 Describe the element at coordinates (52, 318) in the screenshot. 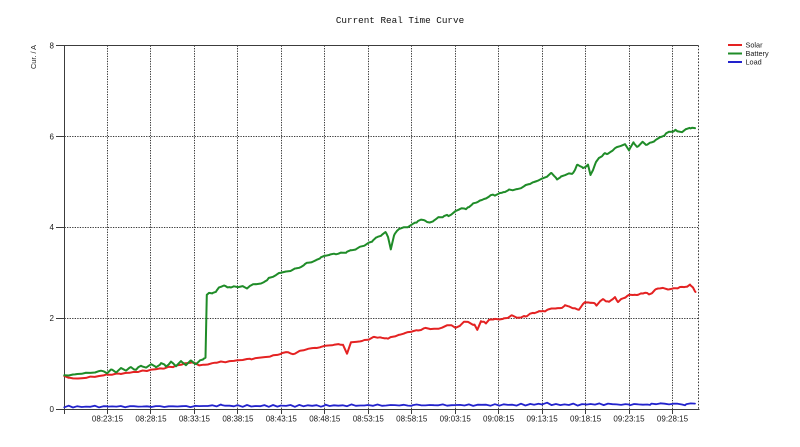

I see `svg-text: 2` at that location.